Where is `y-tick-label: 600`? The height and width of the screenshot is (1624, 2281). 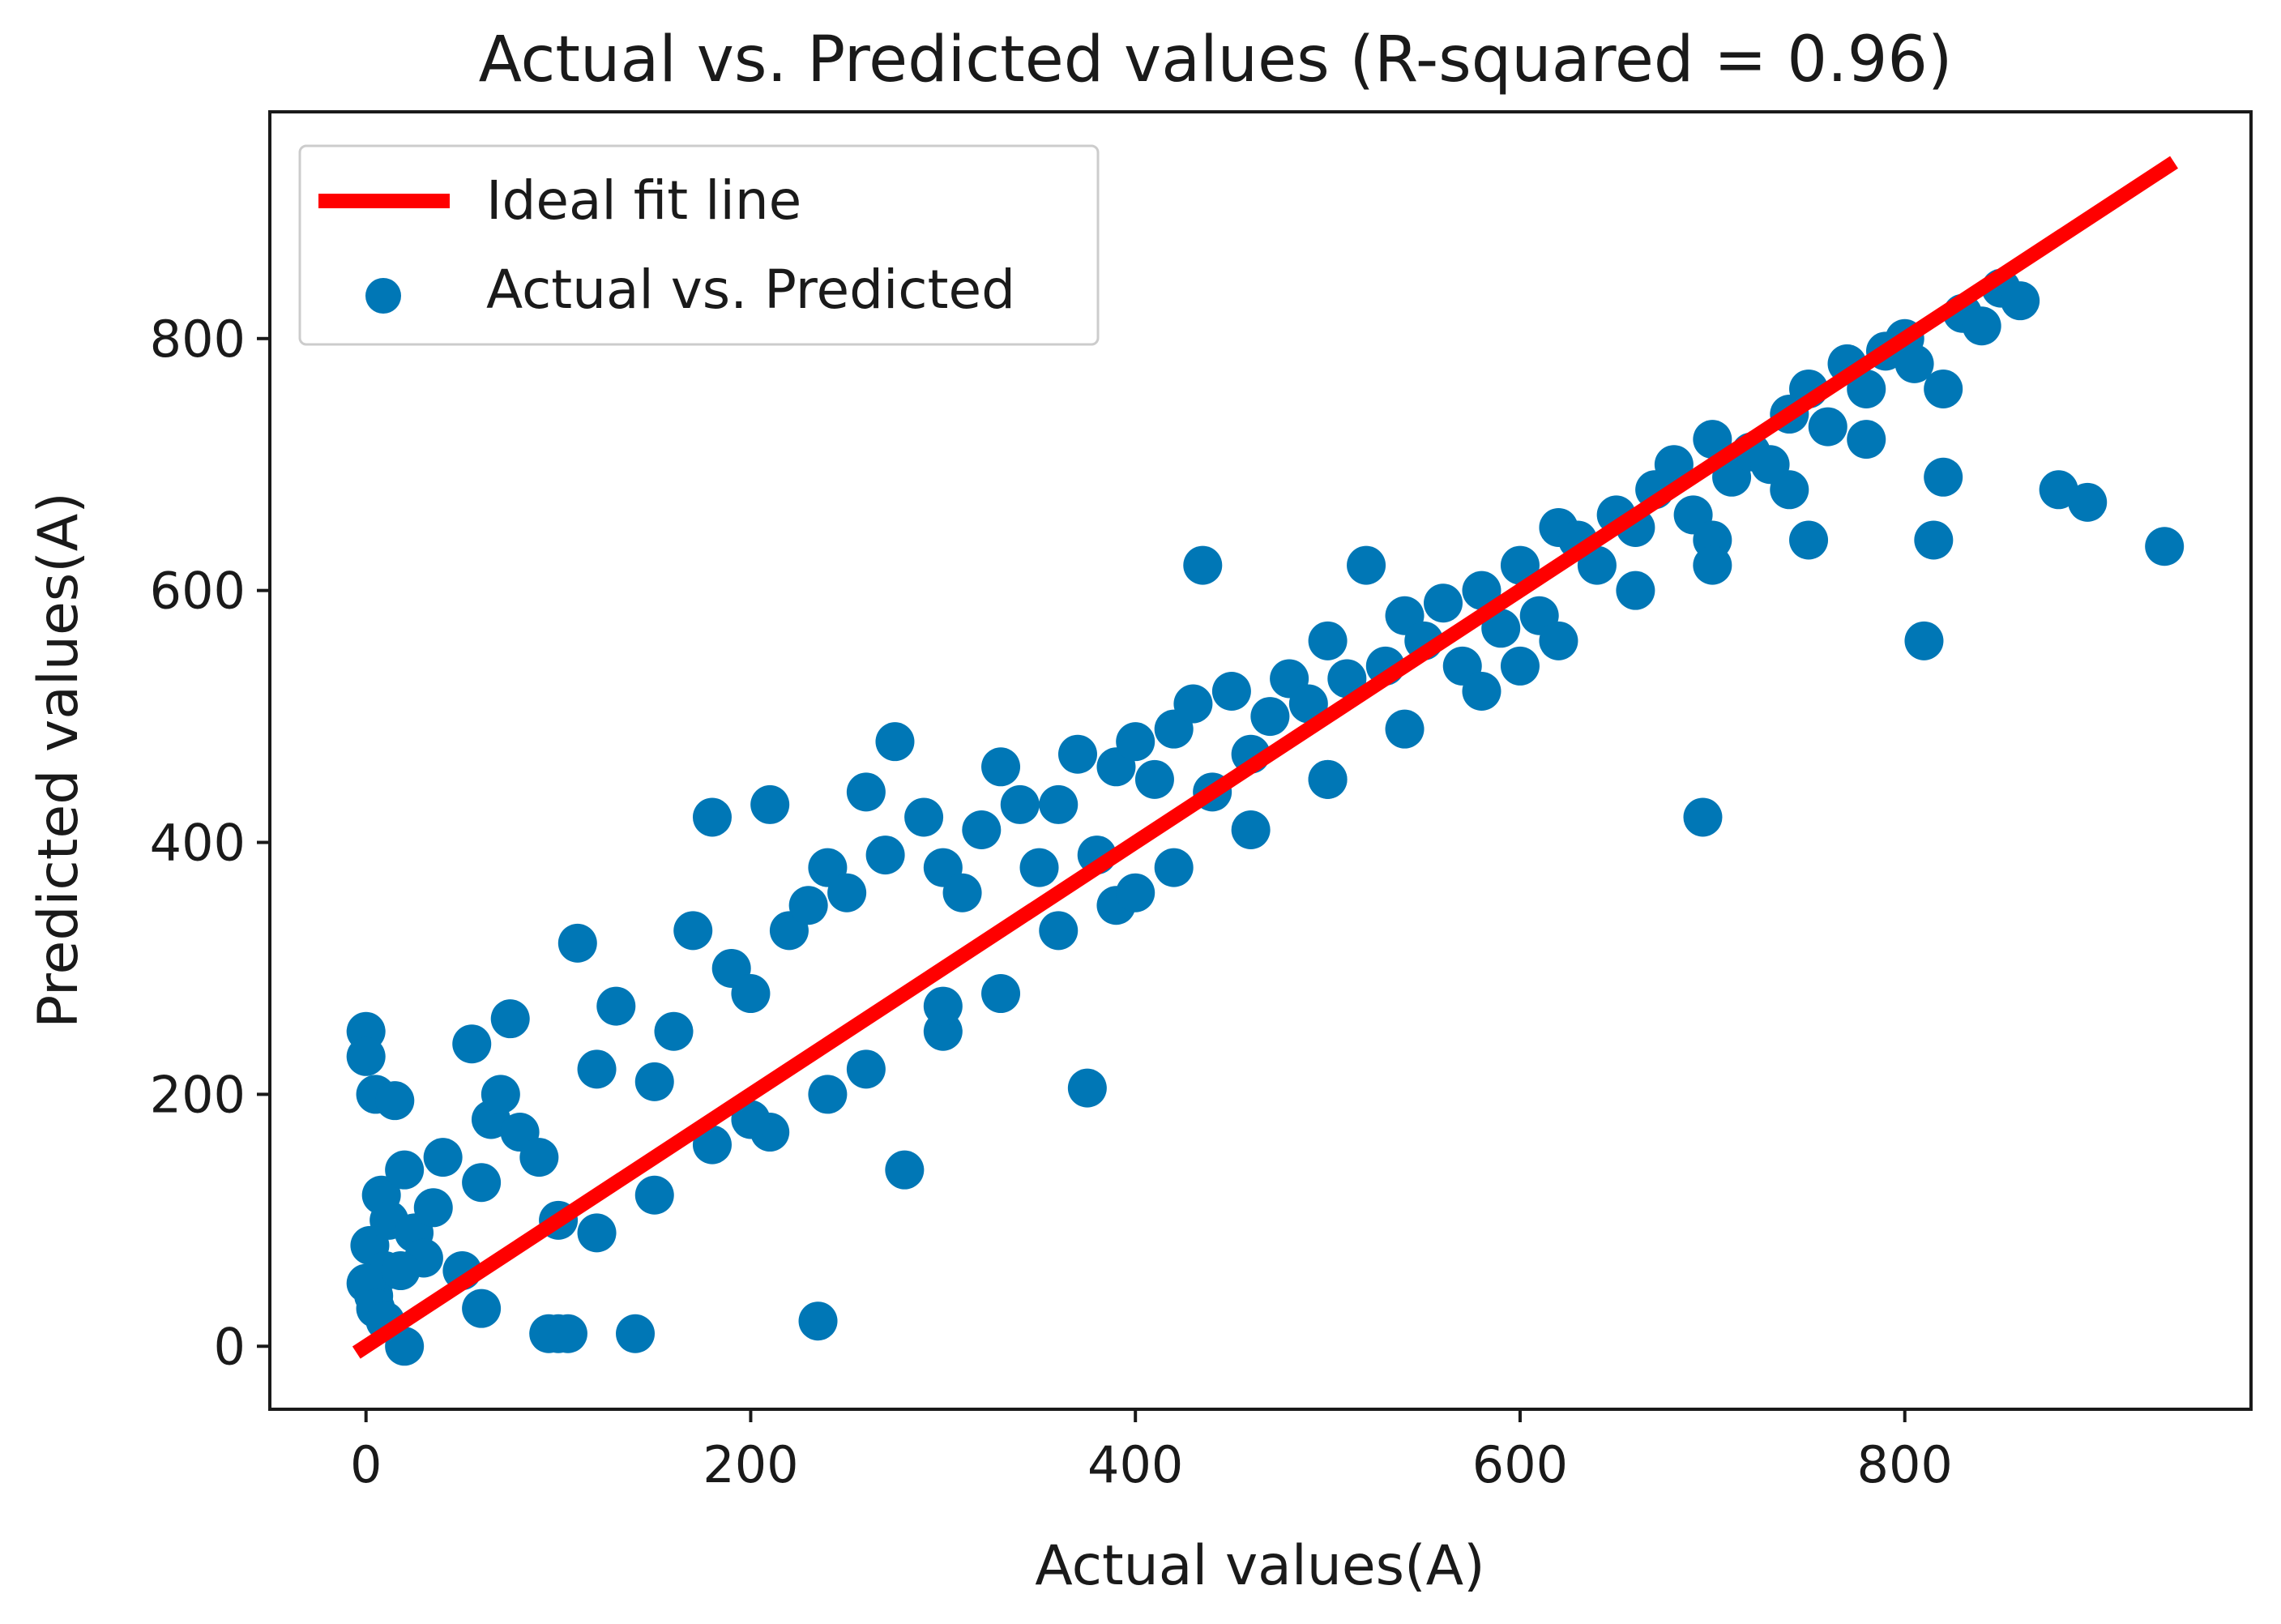 y-tick-label: 600 is located at coordinates (198, 591).